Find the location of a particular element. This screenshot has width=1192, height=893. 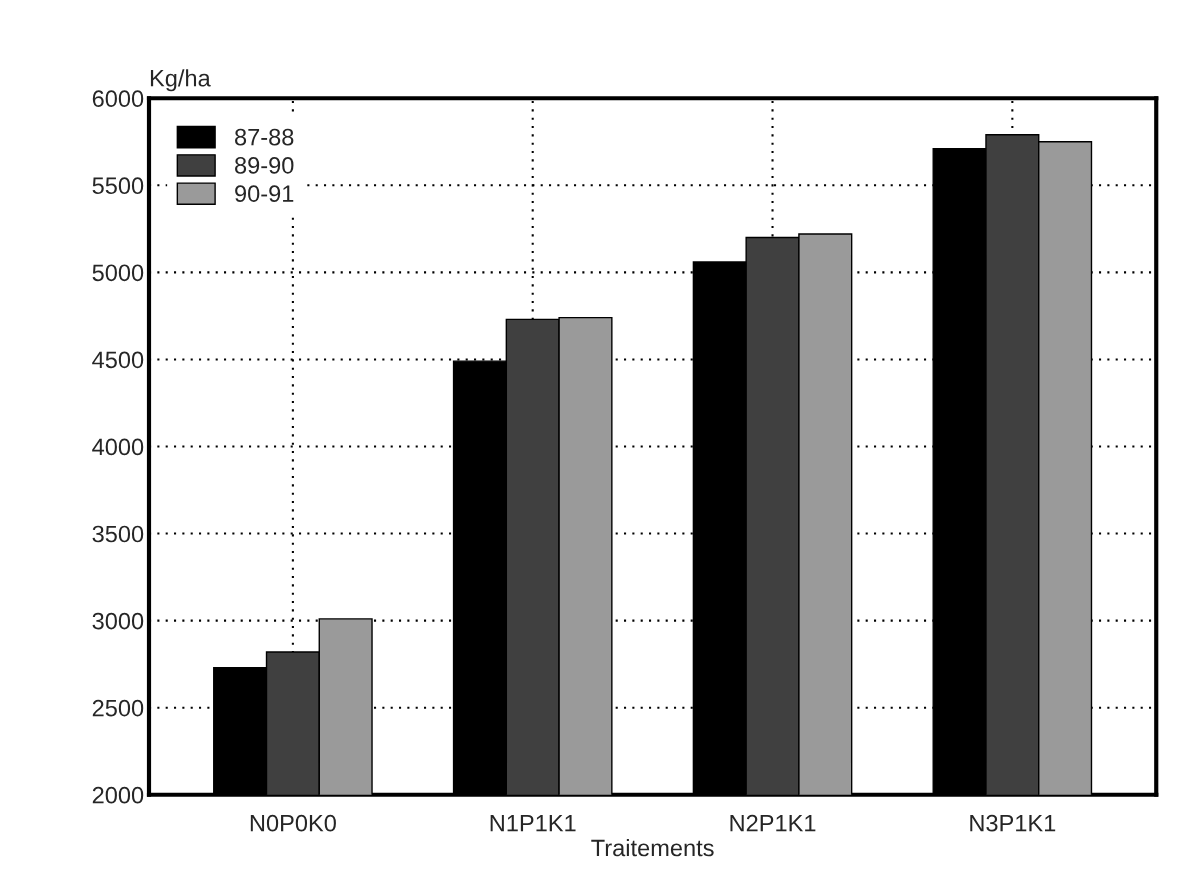

x-tick-label: N3P1K1 is located at coordinates (1013, 823).